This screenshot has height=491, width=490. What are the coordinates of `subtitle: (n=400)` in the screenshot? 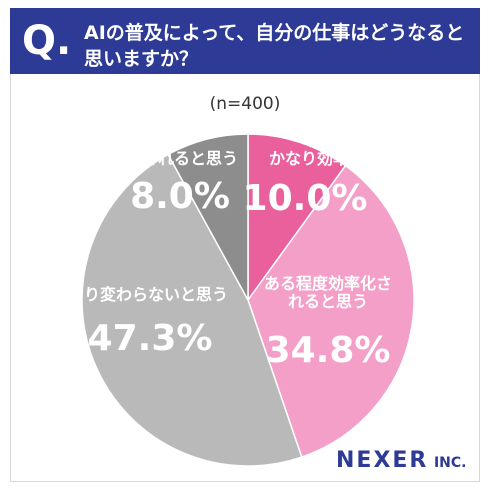 It's located at (245, 104).